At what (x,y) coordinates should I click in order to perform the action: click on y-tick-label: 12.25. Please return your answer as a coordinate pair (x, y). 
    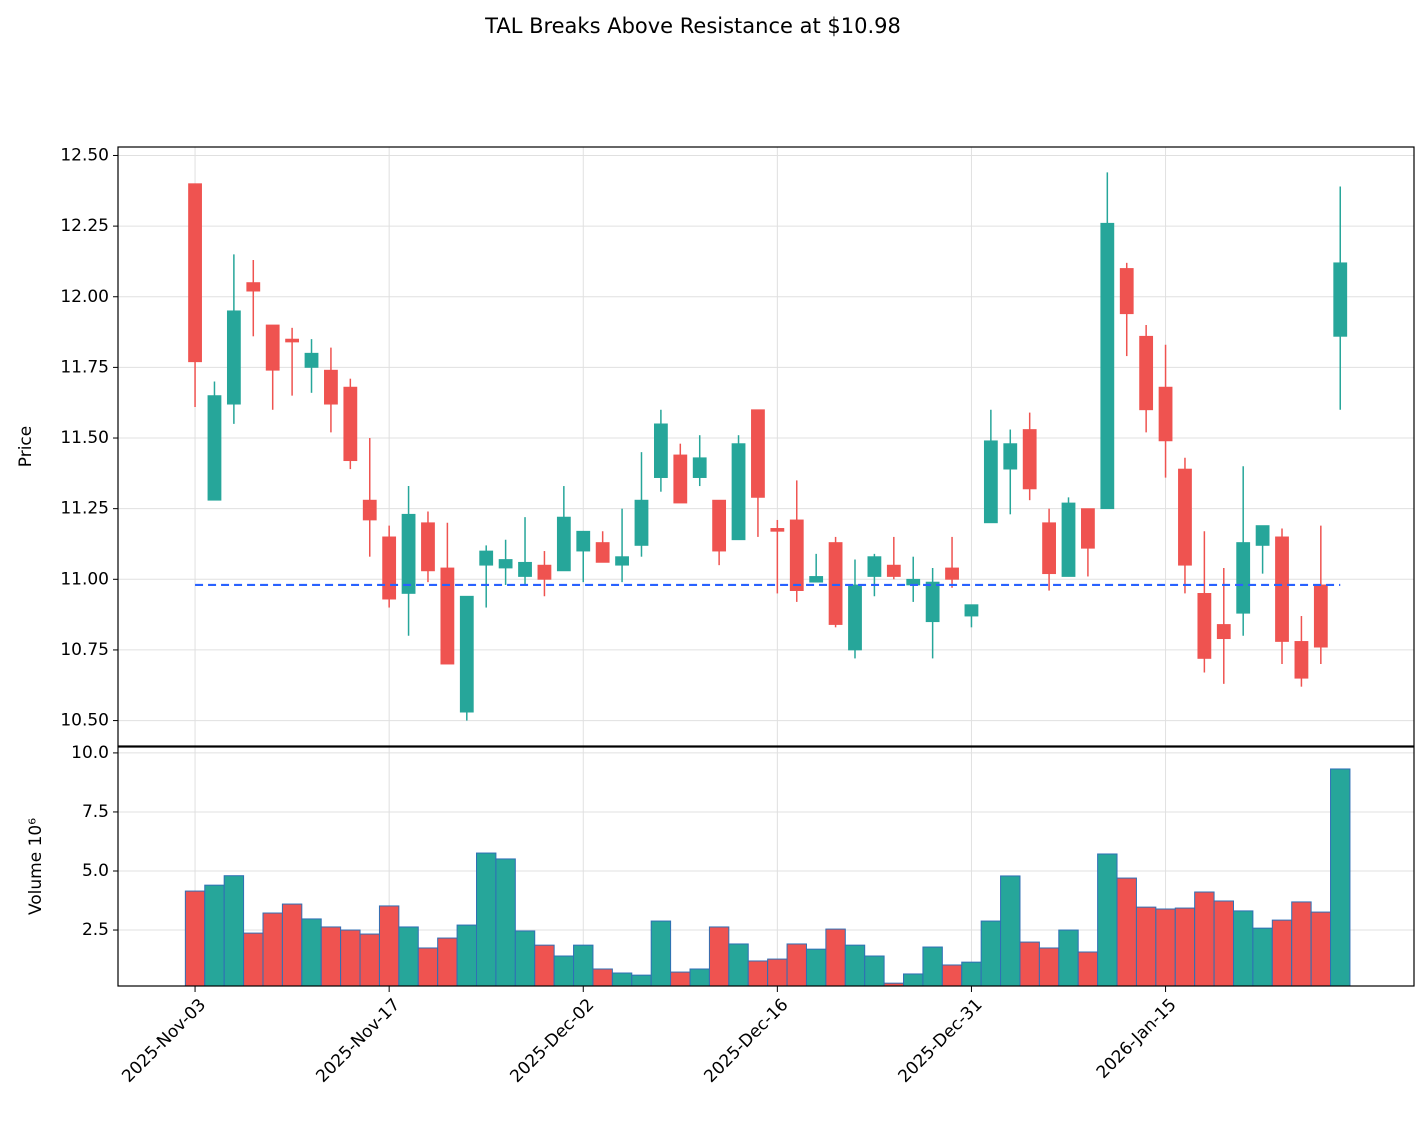
    Looking at the image, I should click on (84, 226).